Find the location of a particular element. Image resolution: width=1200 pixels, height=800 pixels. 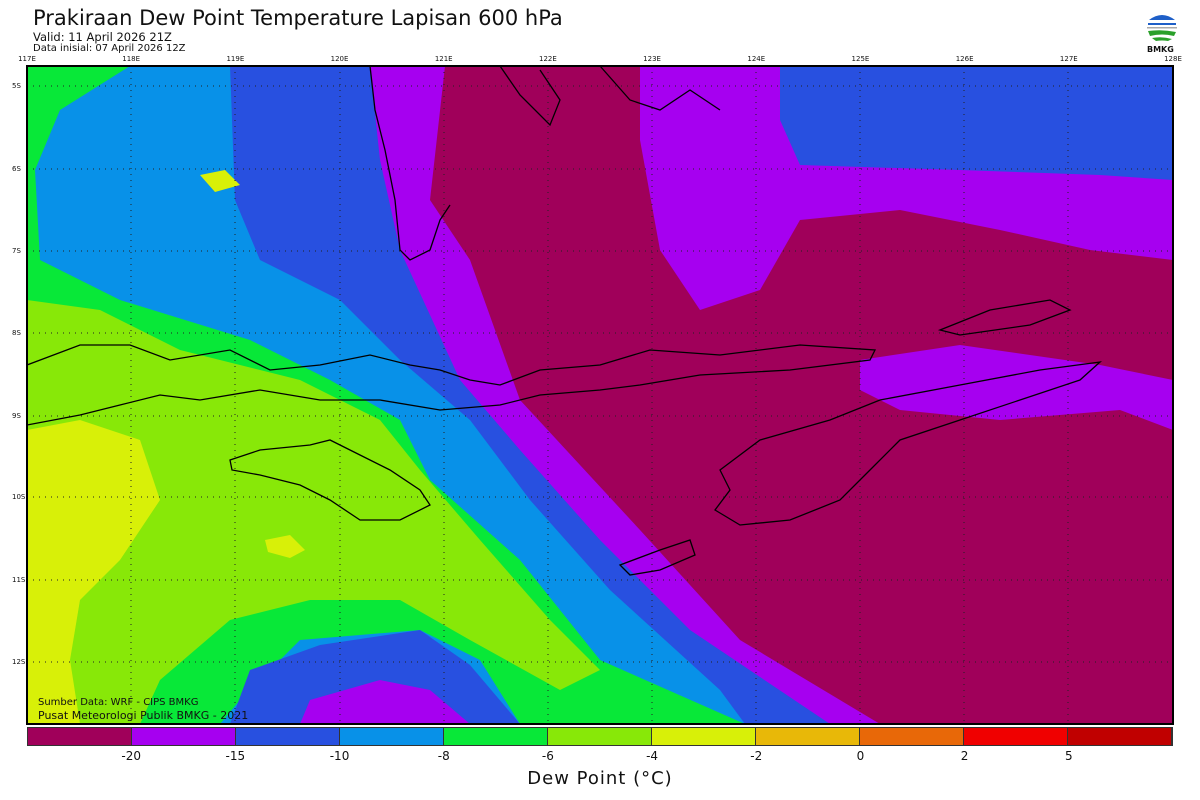

colorbar-tick-label: -4 is located at coordinates (652, 756).